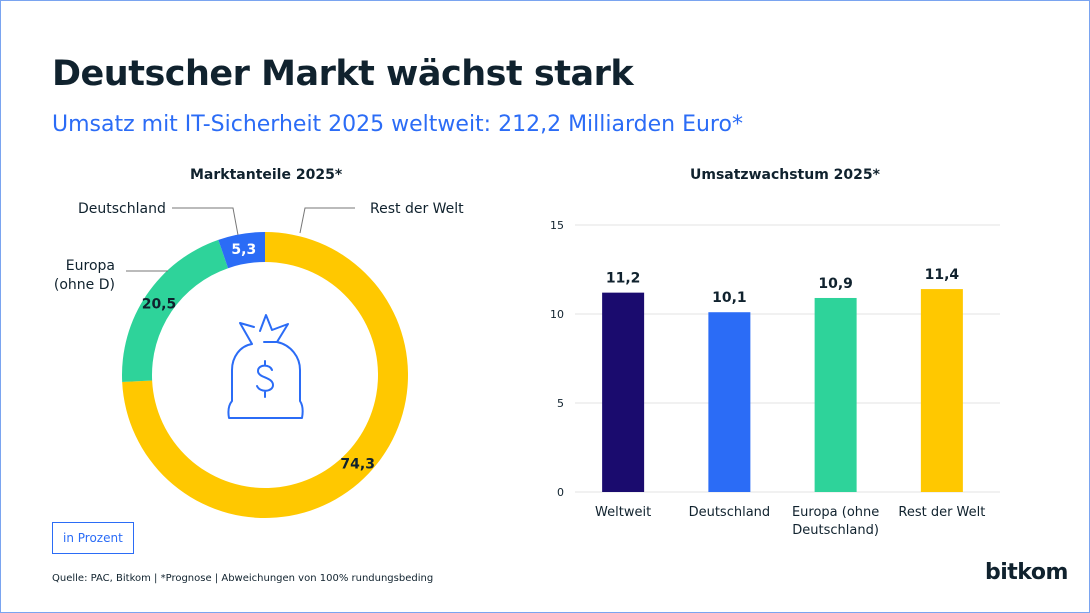  What do you see at coordinates (557, 225) in the screenshot?
I see `y-tick-label-3: 15` at bounding box center [557, 225].